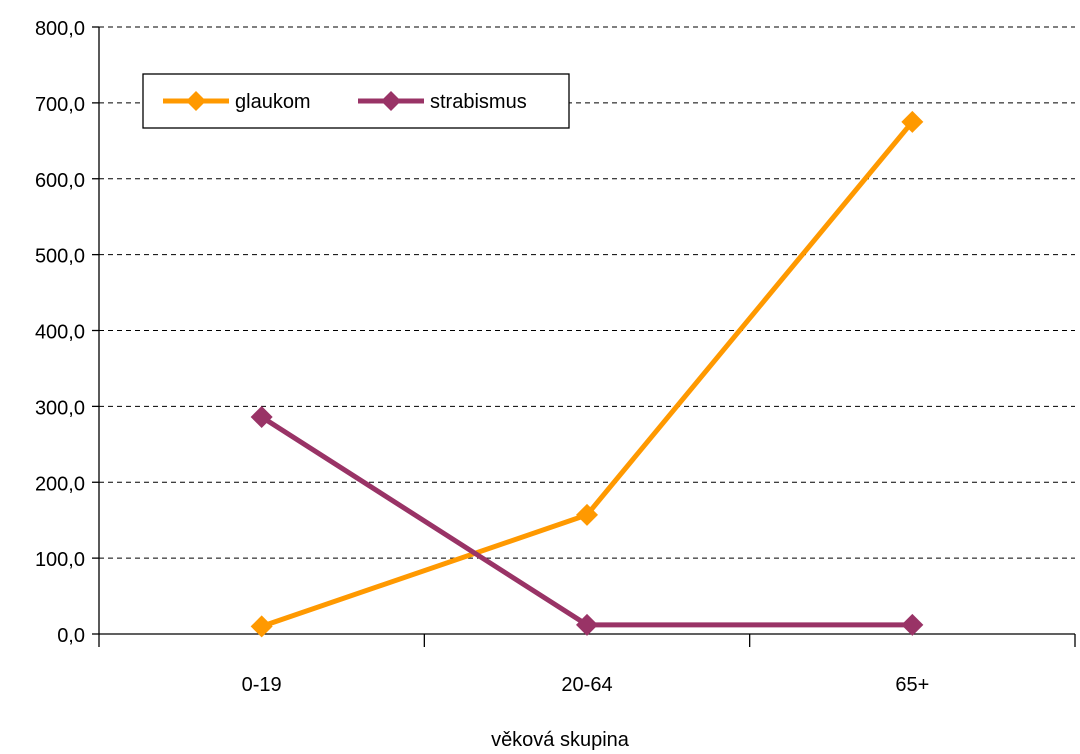 Image resolution: width=1080 pixels, height=754 pixels. What do you see at coordinates (273, 102) in the screenshot?
I see `legend-label-glaukom: glaukom` at bounding box center [273, 102].